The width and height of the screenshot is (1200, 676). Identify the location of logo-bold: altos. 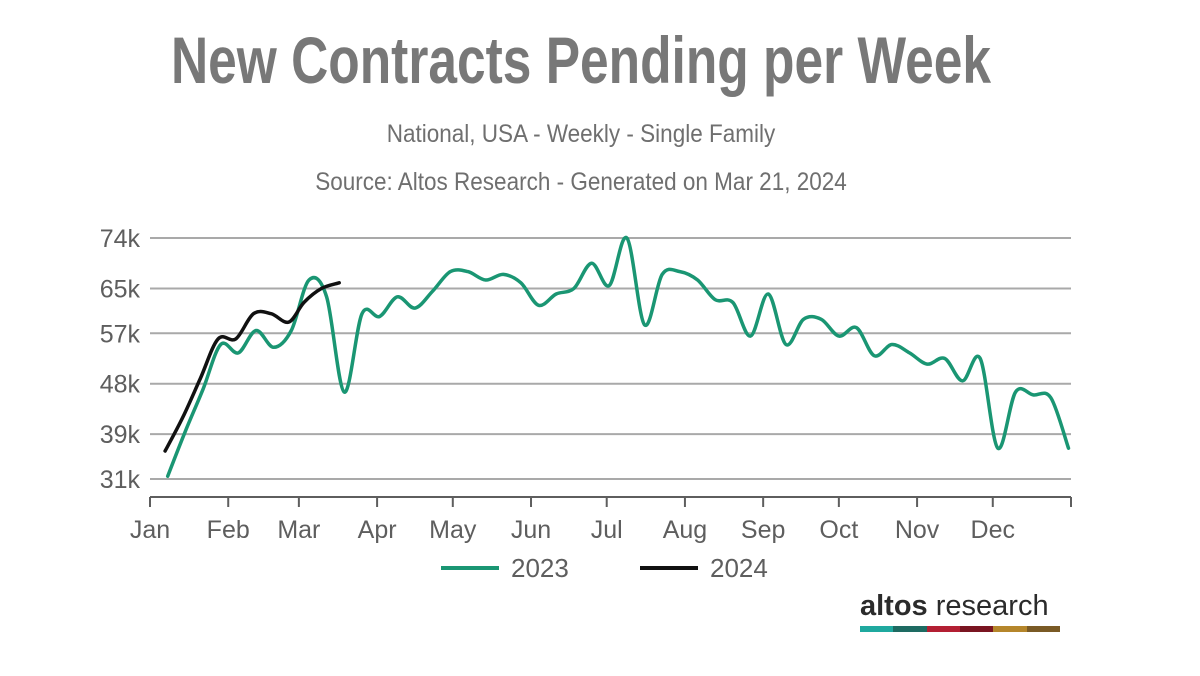
(894, 606).